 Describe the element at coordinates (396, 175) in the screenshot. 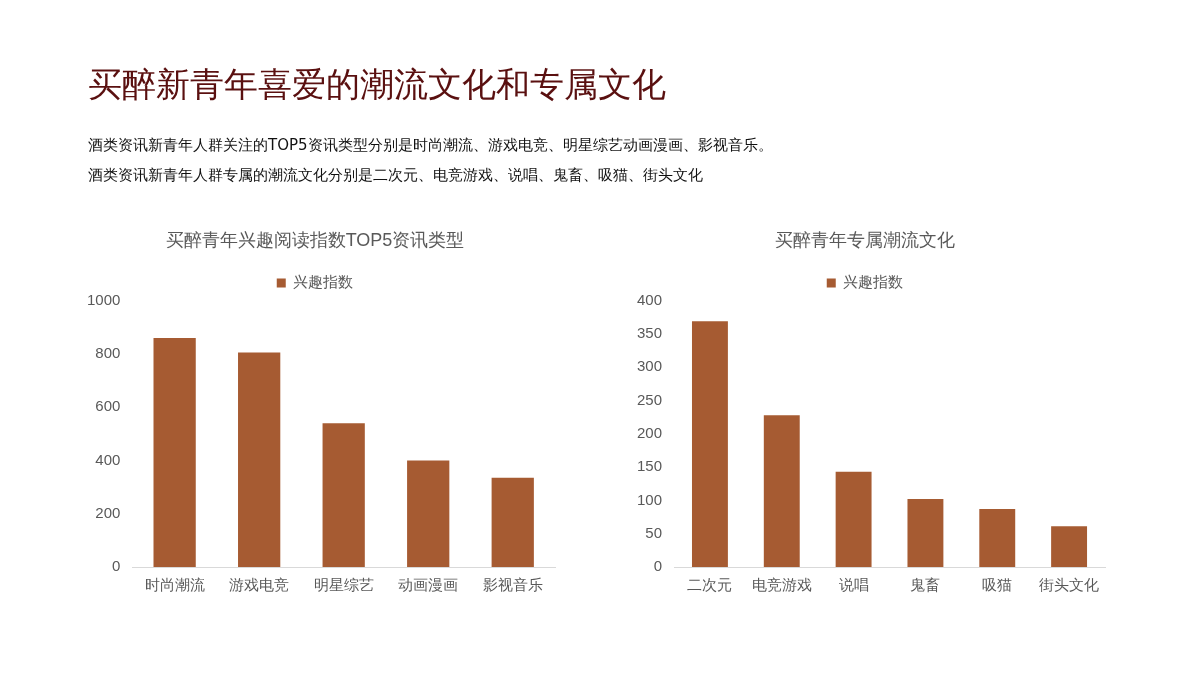

I see `text: 酒类资讯新青年人群专属的潮流文化分别是二次元、电竞游戏、说唱、鬼畜、吸猫、街头文化` at that location.